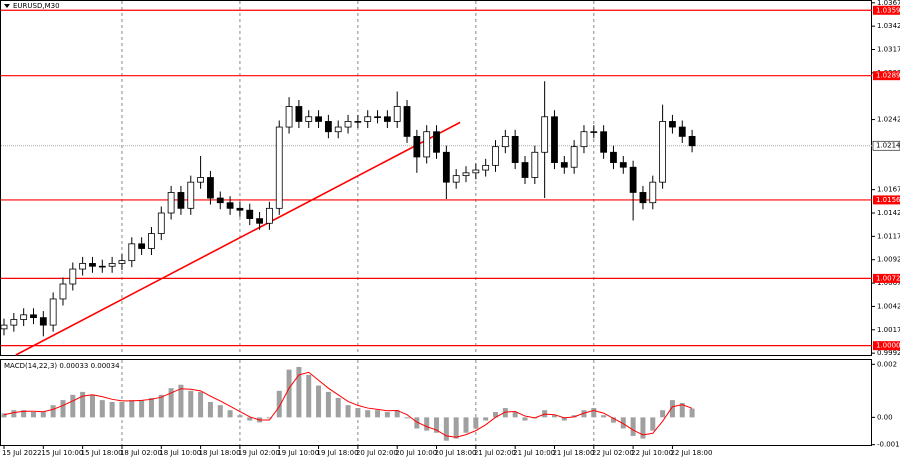  I want to click on x-tick-label: 22 Jul 18:00, so click(691, 453).